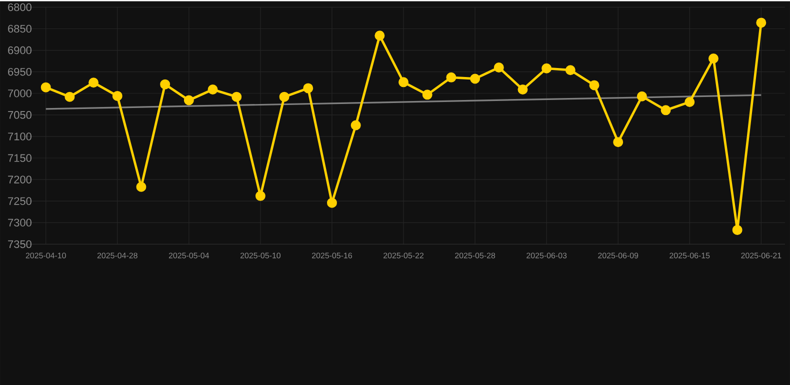  Describe the element at coordinates (20, 222) in the screenshot. I see `y-tick-label: 7300` at that location.